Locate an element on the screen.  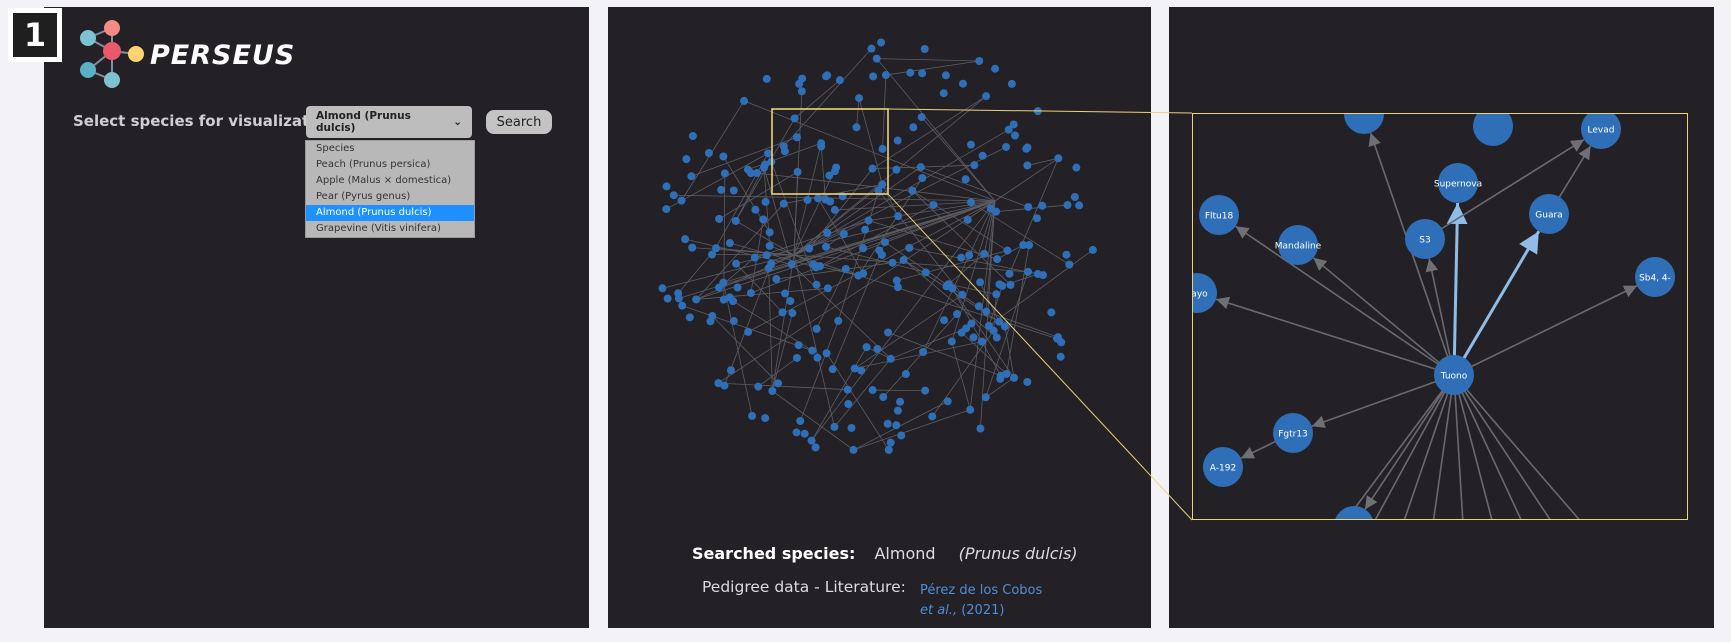
species-option: Apple (Malus × domestica) is located at coordinates (384, 180).